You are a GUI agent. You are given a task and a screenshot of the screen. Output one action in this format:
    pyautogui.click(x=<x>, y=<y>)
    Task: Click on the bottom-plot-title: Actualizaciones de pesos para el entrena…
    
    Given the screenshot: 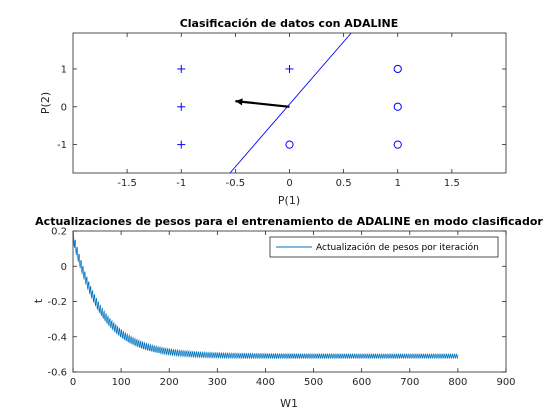 What is the action you would take?
    pyautogui.click(x=289, y=221)
    